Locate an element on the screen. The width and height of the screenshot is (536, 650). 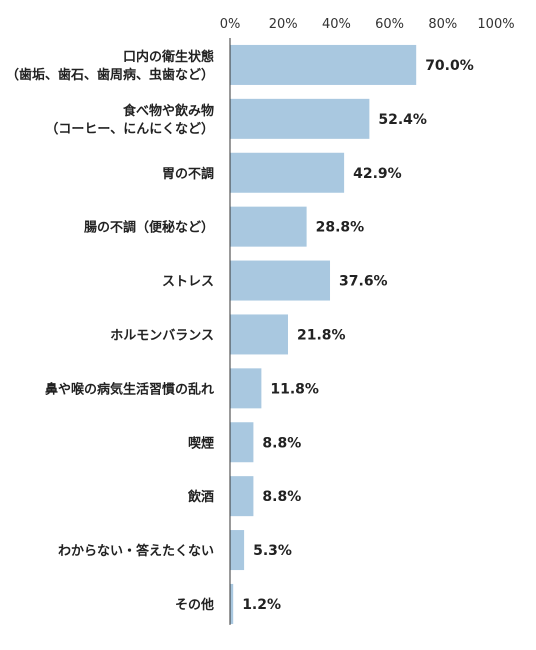
value-label: 37.6% is located at coordinates (363, 282).